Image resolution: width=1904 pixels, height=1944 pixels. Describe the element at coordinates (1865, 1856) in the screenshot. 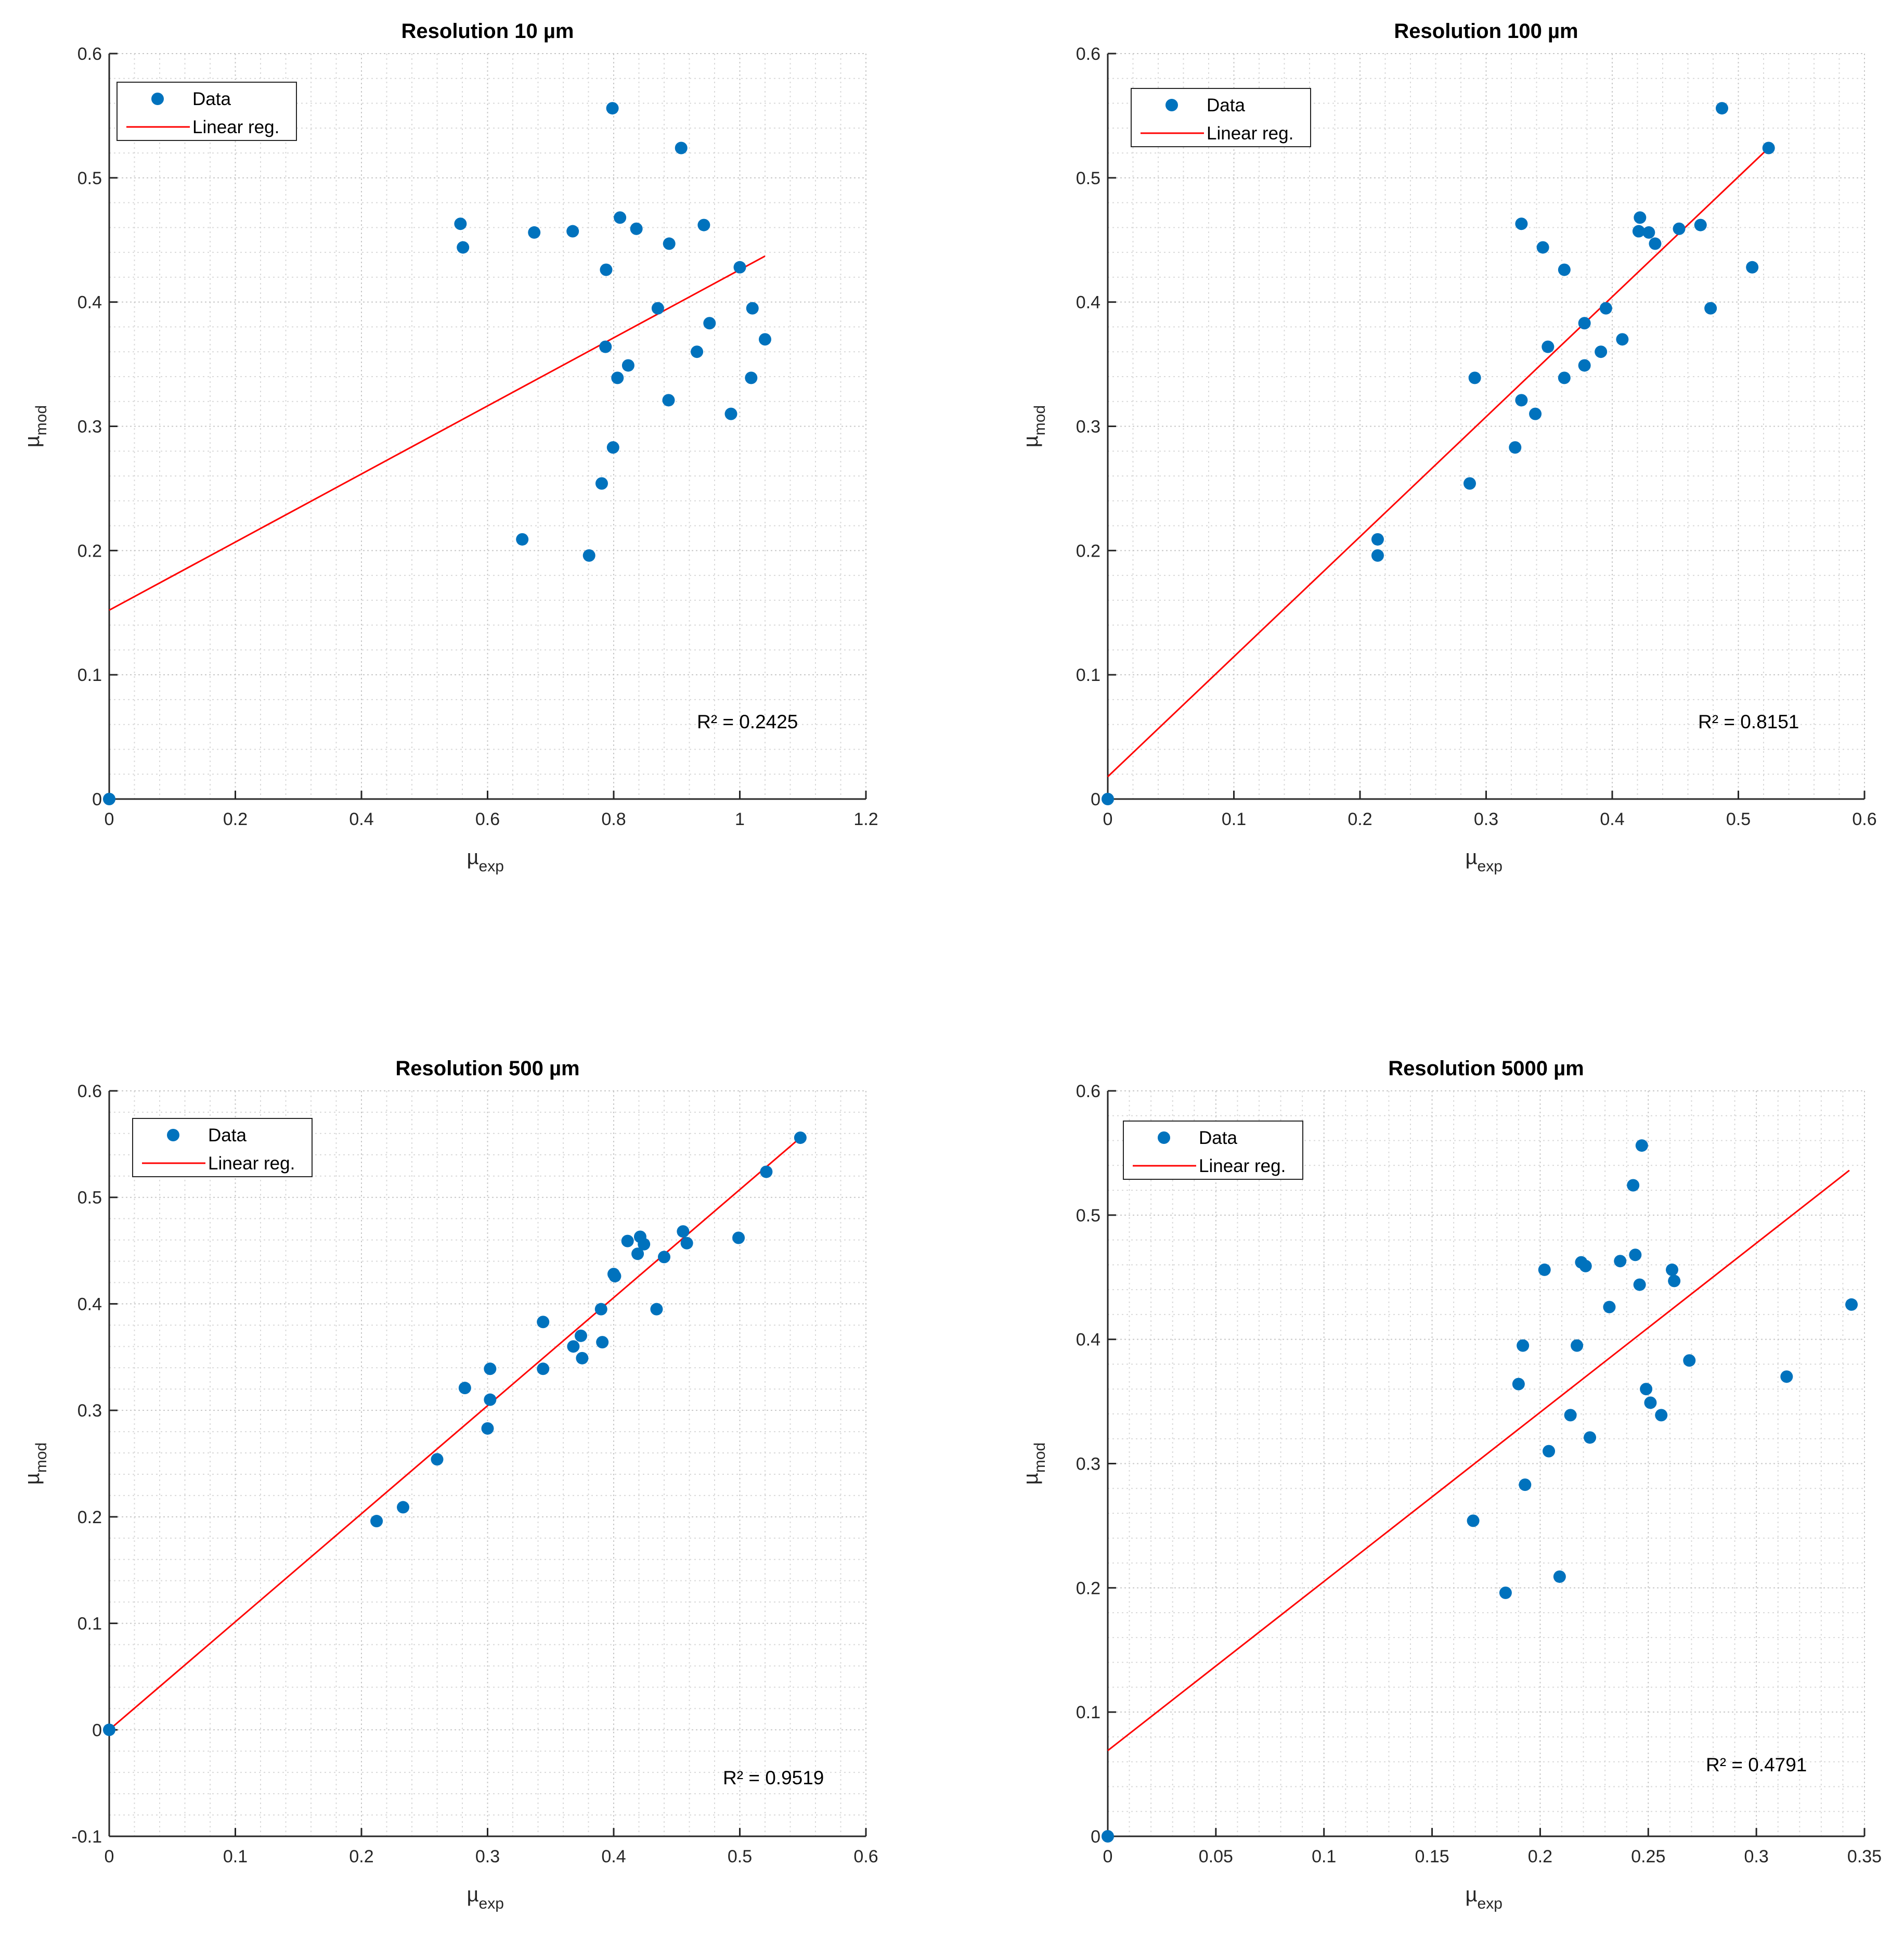

I see `x-tick-label: 0.35` at that location.